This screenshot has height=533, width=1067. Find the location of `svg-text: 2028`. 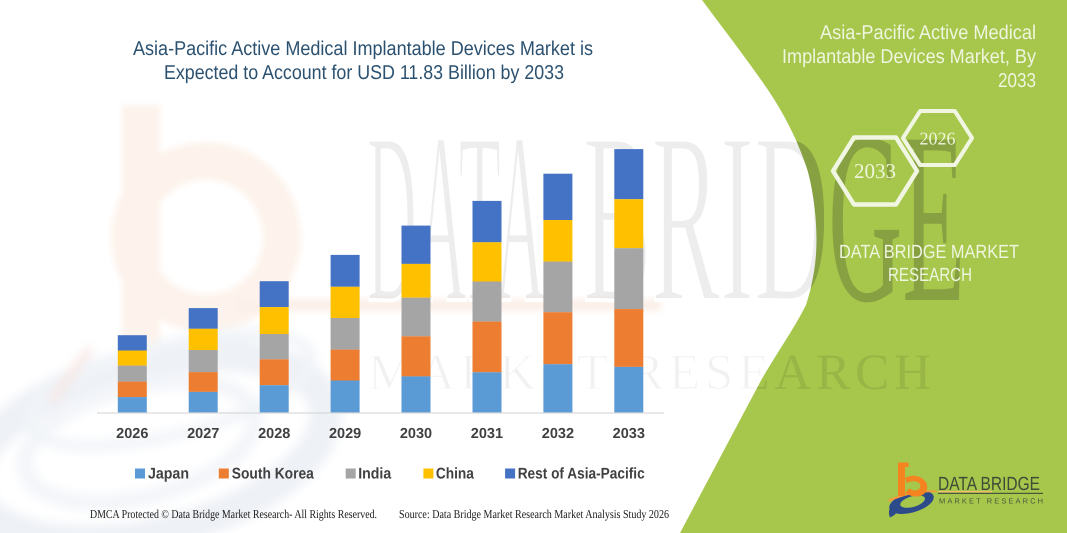

svg-text: 2028 is located at coordinates (274, 434).